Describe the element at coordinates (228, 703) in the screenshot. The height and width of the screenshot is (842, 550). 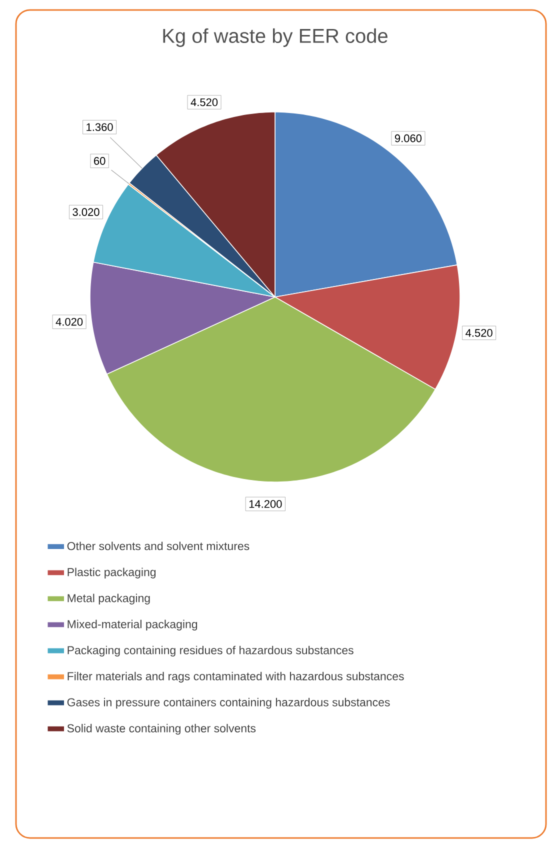
I see `legend-label: Gases in pressure containers containing hazardous substances` at that location.